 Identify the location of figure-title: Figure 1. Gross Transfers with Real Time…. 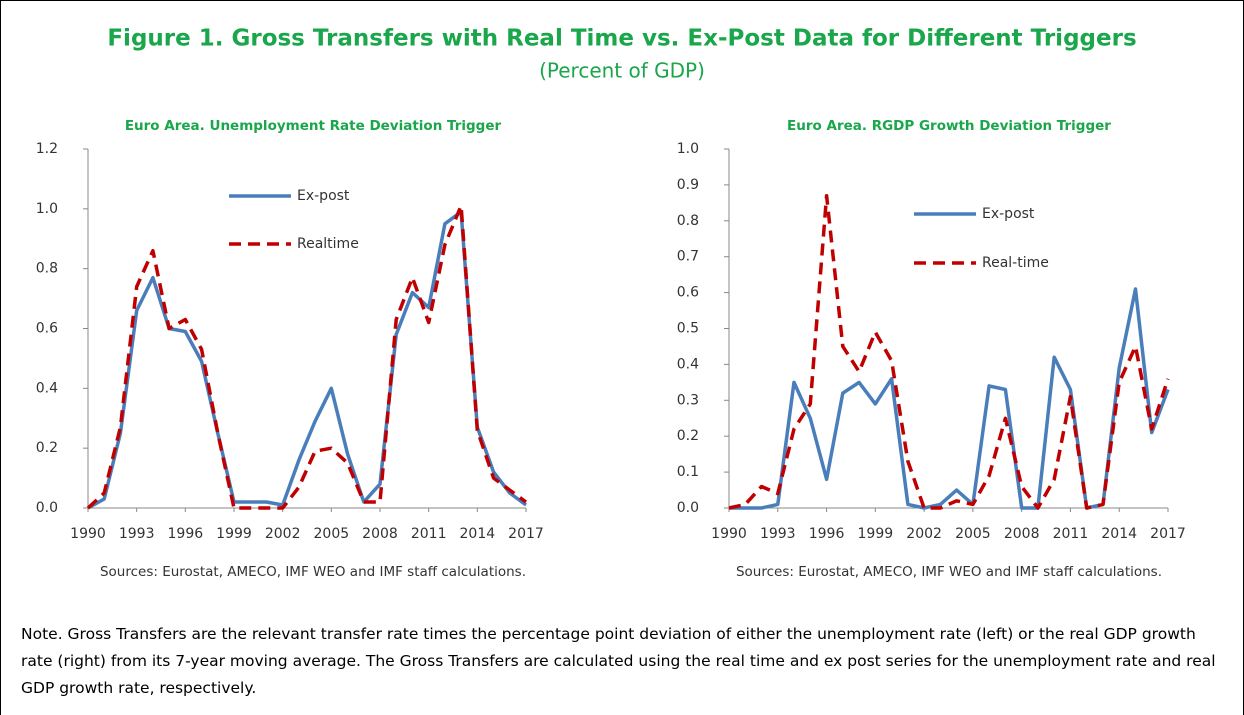
(621, 39).